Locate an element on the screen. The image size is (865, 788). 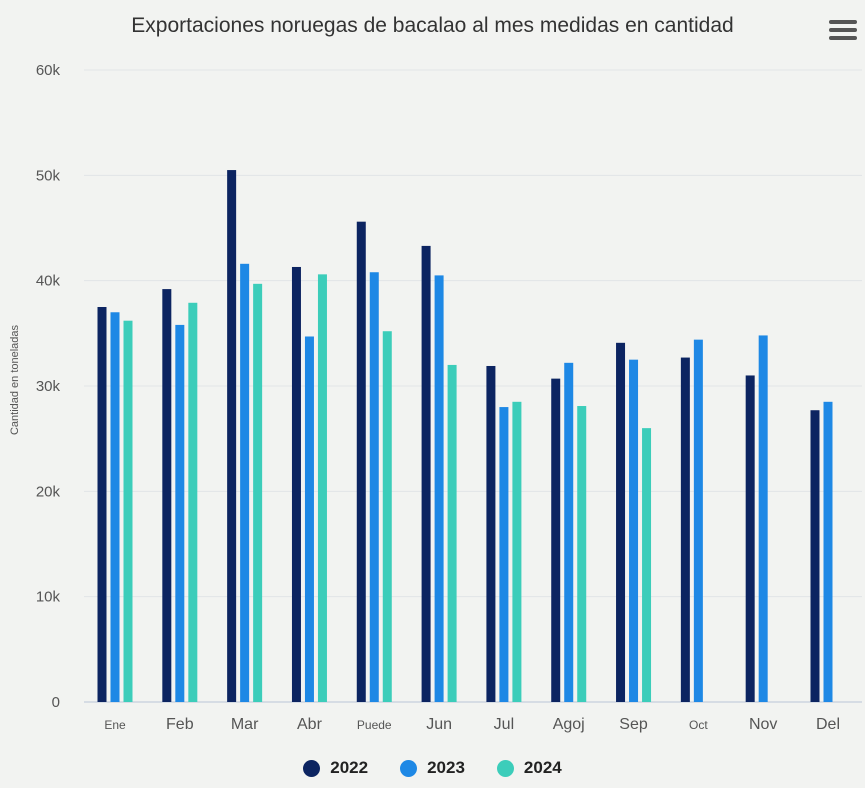
x-tick-label: Abr is located at coordinates (310, 724).